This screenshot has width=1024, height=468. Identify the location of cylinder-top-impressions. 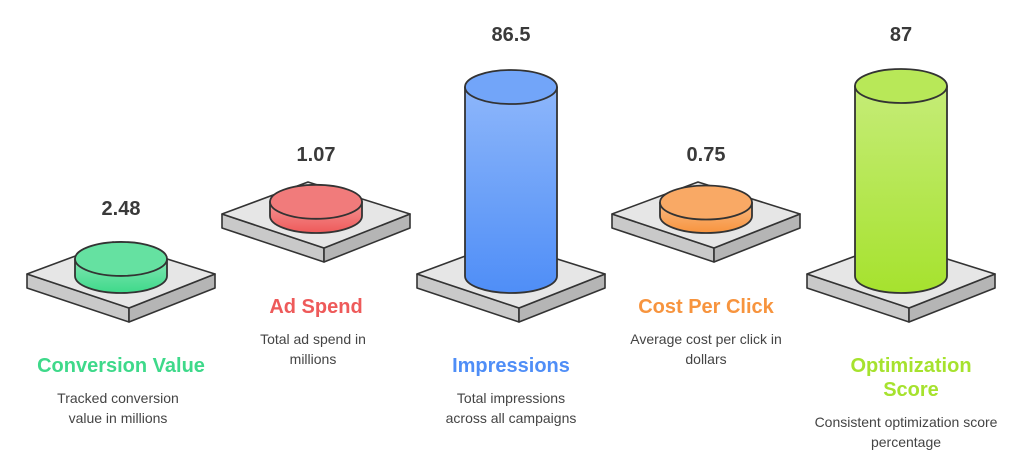
(511, 87).